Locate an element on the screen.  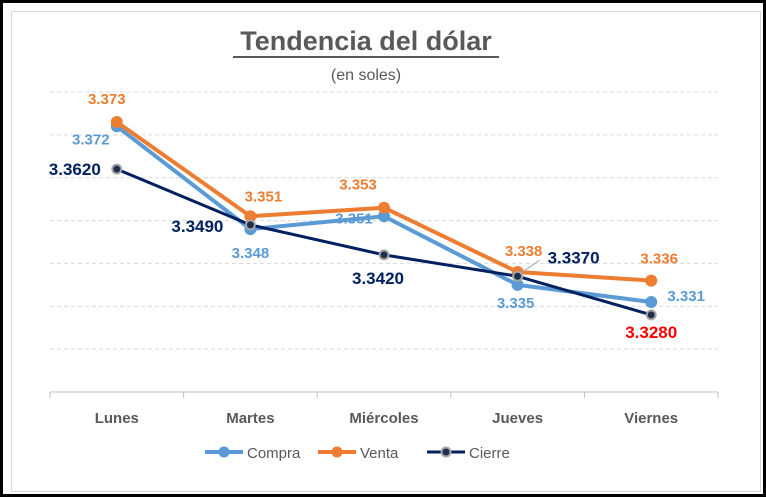
data-label: 3.336 is located at coordinates (659, 259).